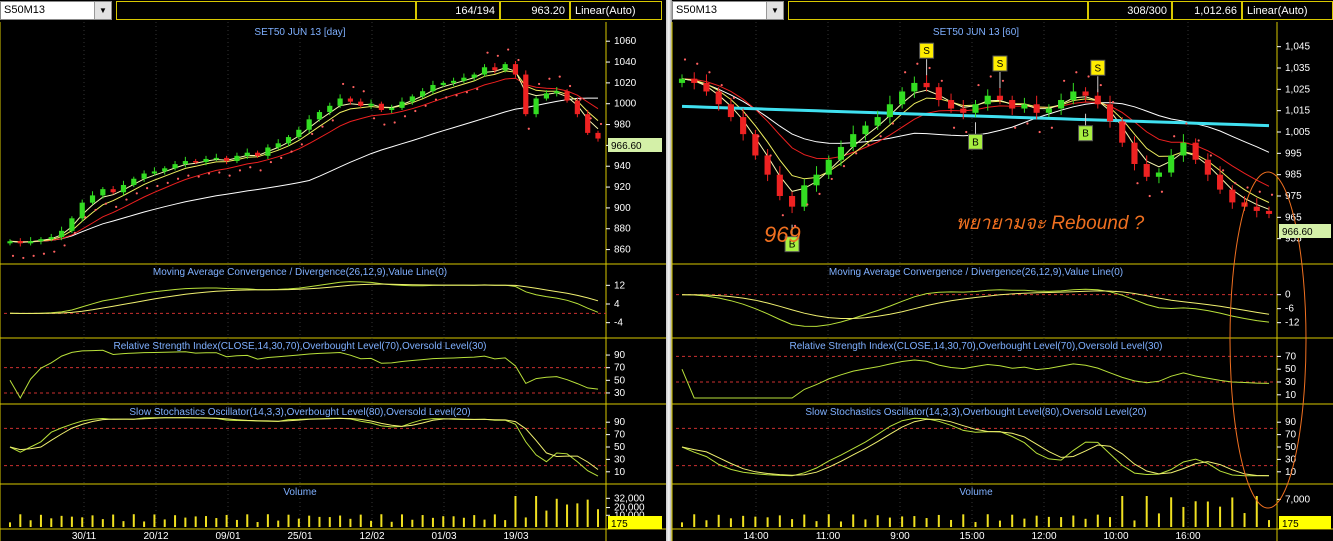 The width and height of the screenshot is (1333, 541). What do you see at coordinates (635, 145) in the screenshot?
I see `price-tag-bg` at bounding box center [635, 145].